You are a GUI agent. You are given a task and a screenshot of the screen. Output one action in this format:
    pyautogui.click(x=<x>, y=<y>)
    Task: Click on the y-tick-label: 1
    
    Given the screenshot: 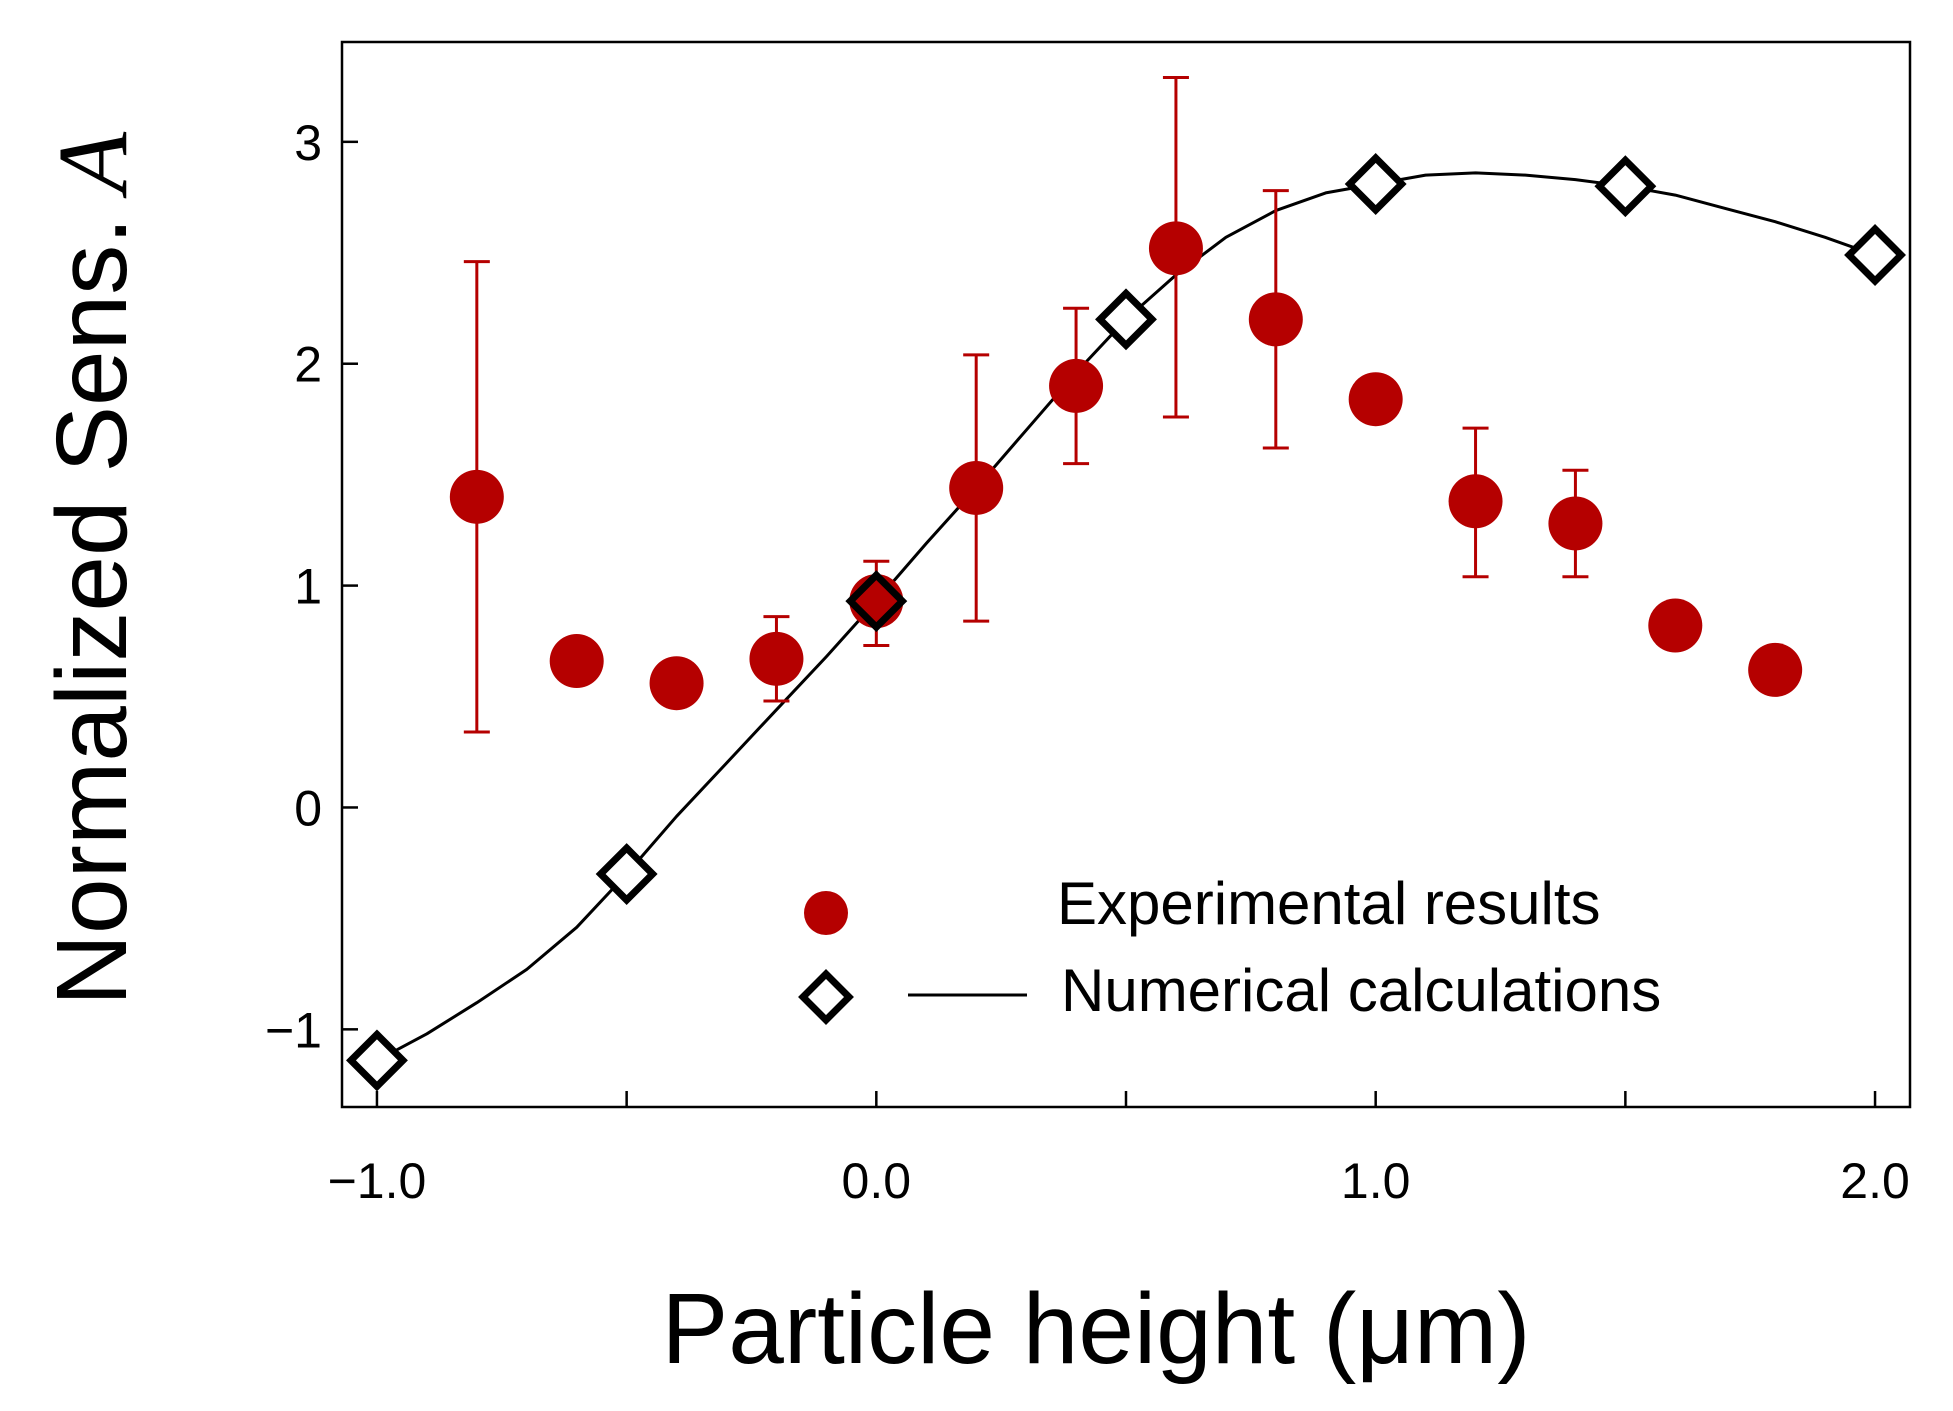 What is the action you would take?
    pyautogui.click(x=308, y=587)
    